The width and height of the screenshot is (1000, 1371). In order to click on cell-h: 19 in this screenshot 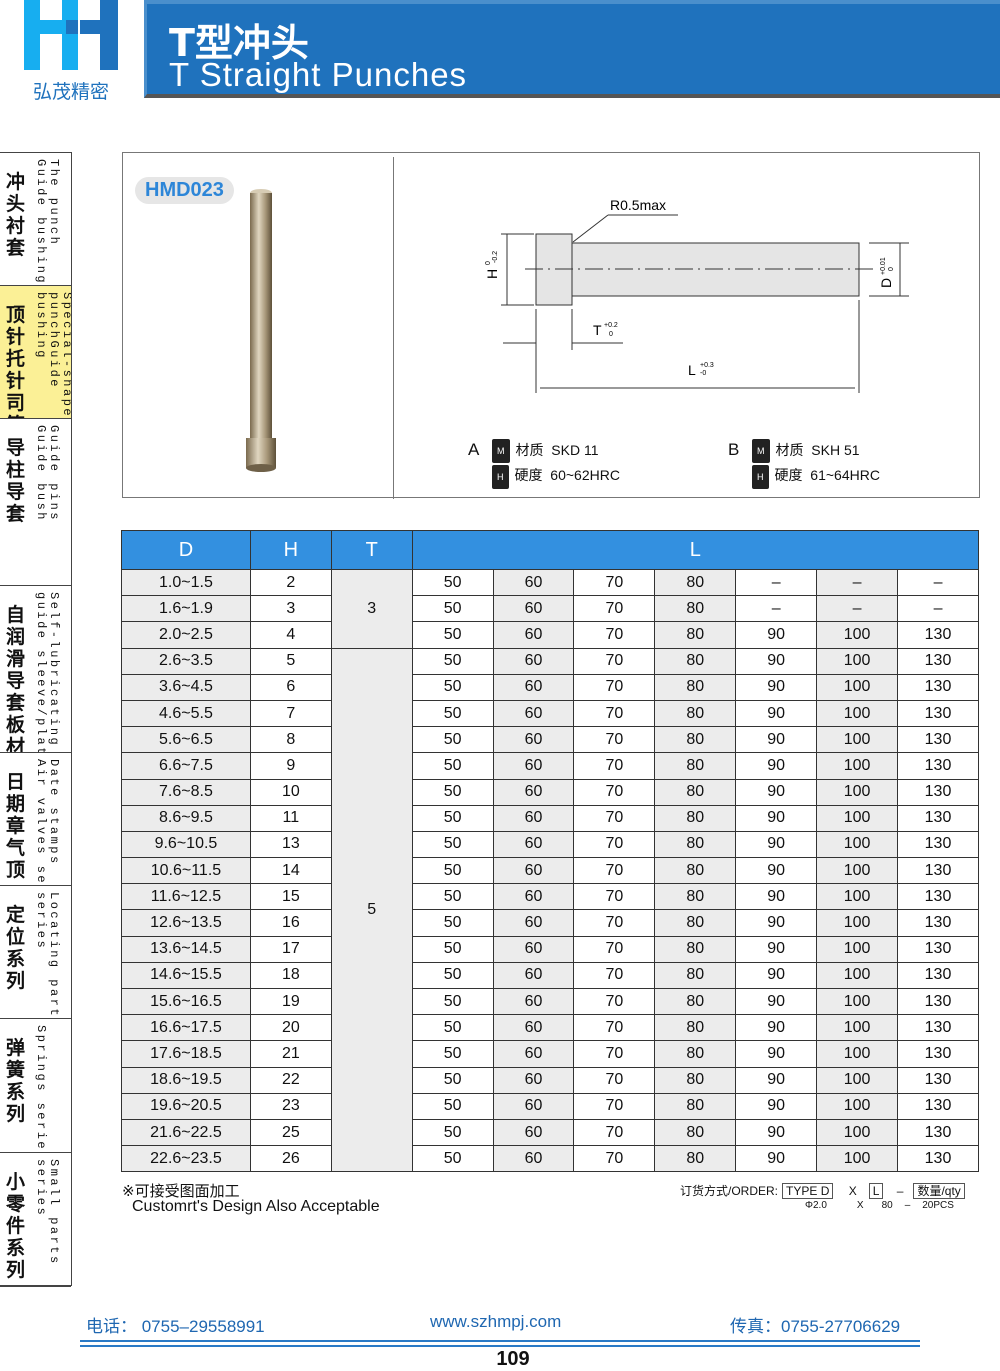, I will do `click(290, 1001)`.